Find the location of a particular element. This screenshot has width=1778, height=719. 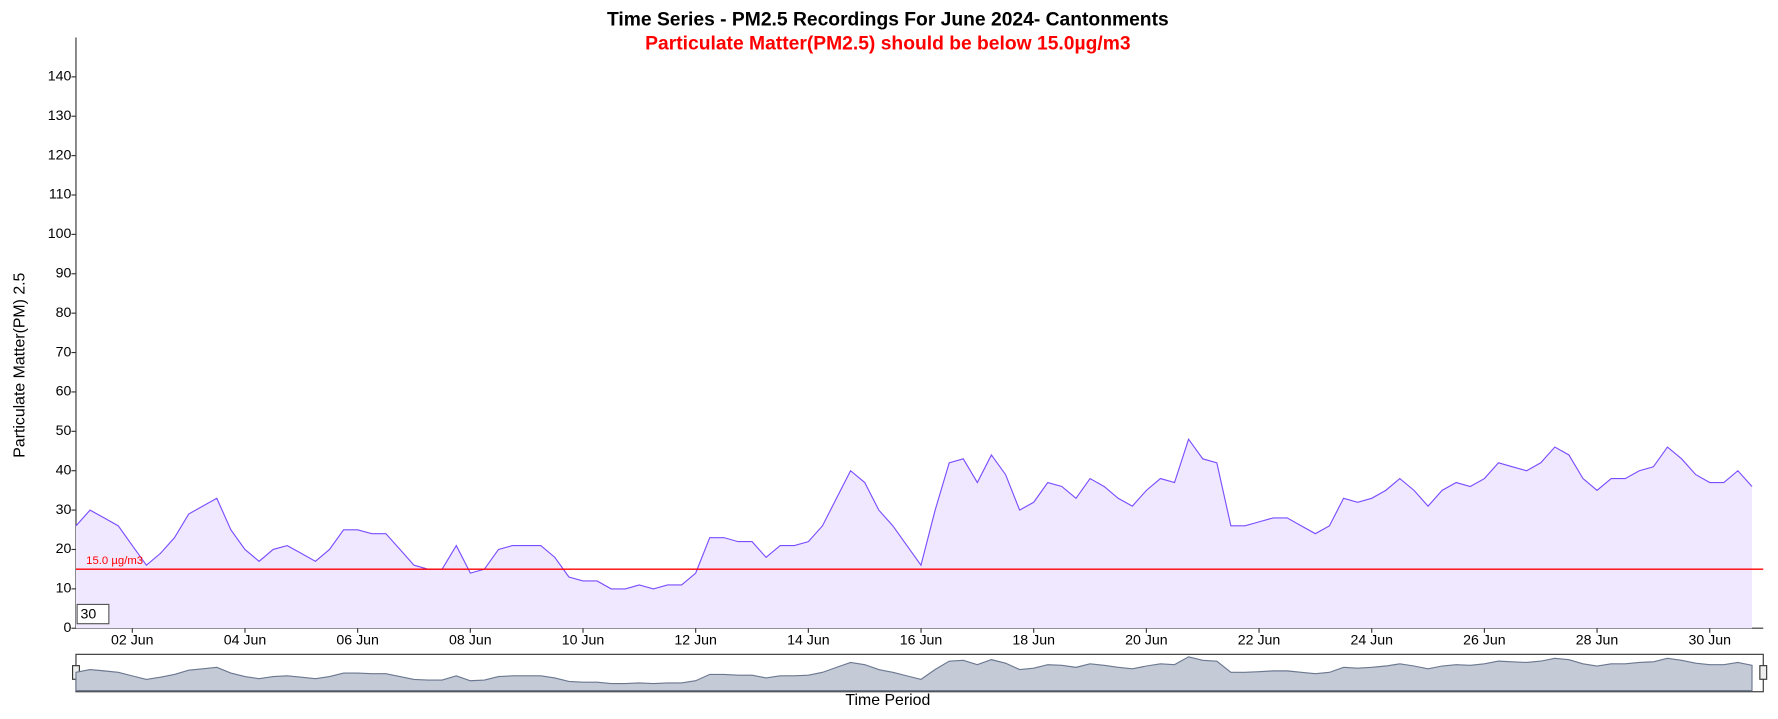

x-tick-label: 02 Jun is located at coordinates (132, 640).